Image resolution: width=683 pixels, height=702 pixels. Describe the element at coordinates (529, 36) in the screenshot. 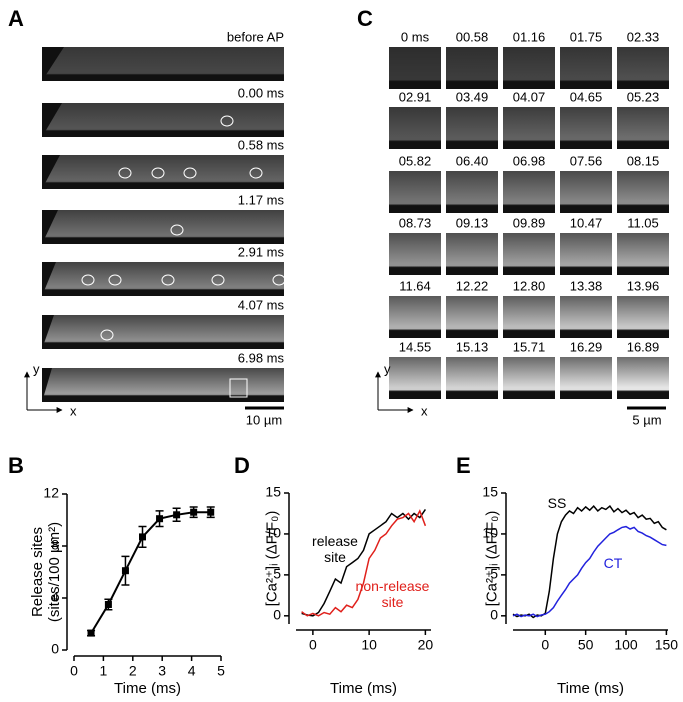

I see `frame-label: 01.16` at that location.